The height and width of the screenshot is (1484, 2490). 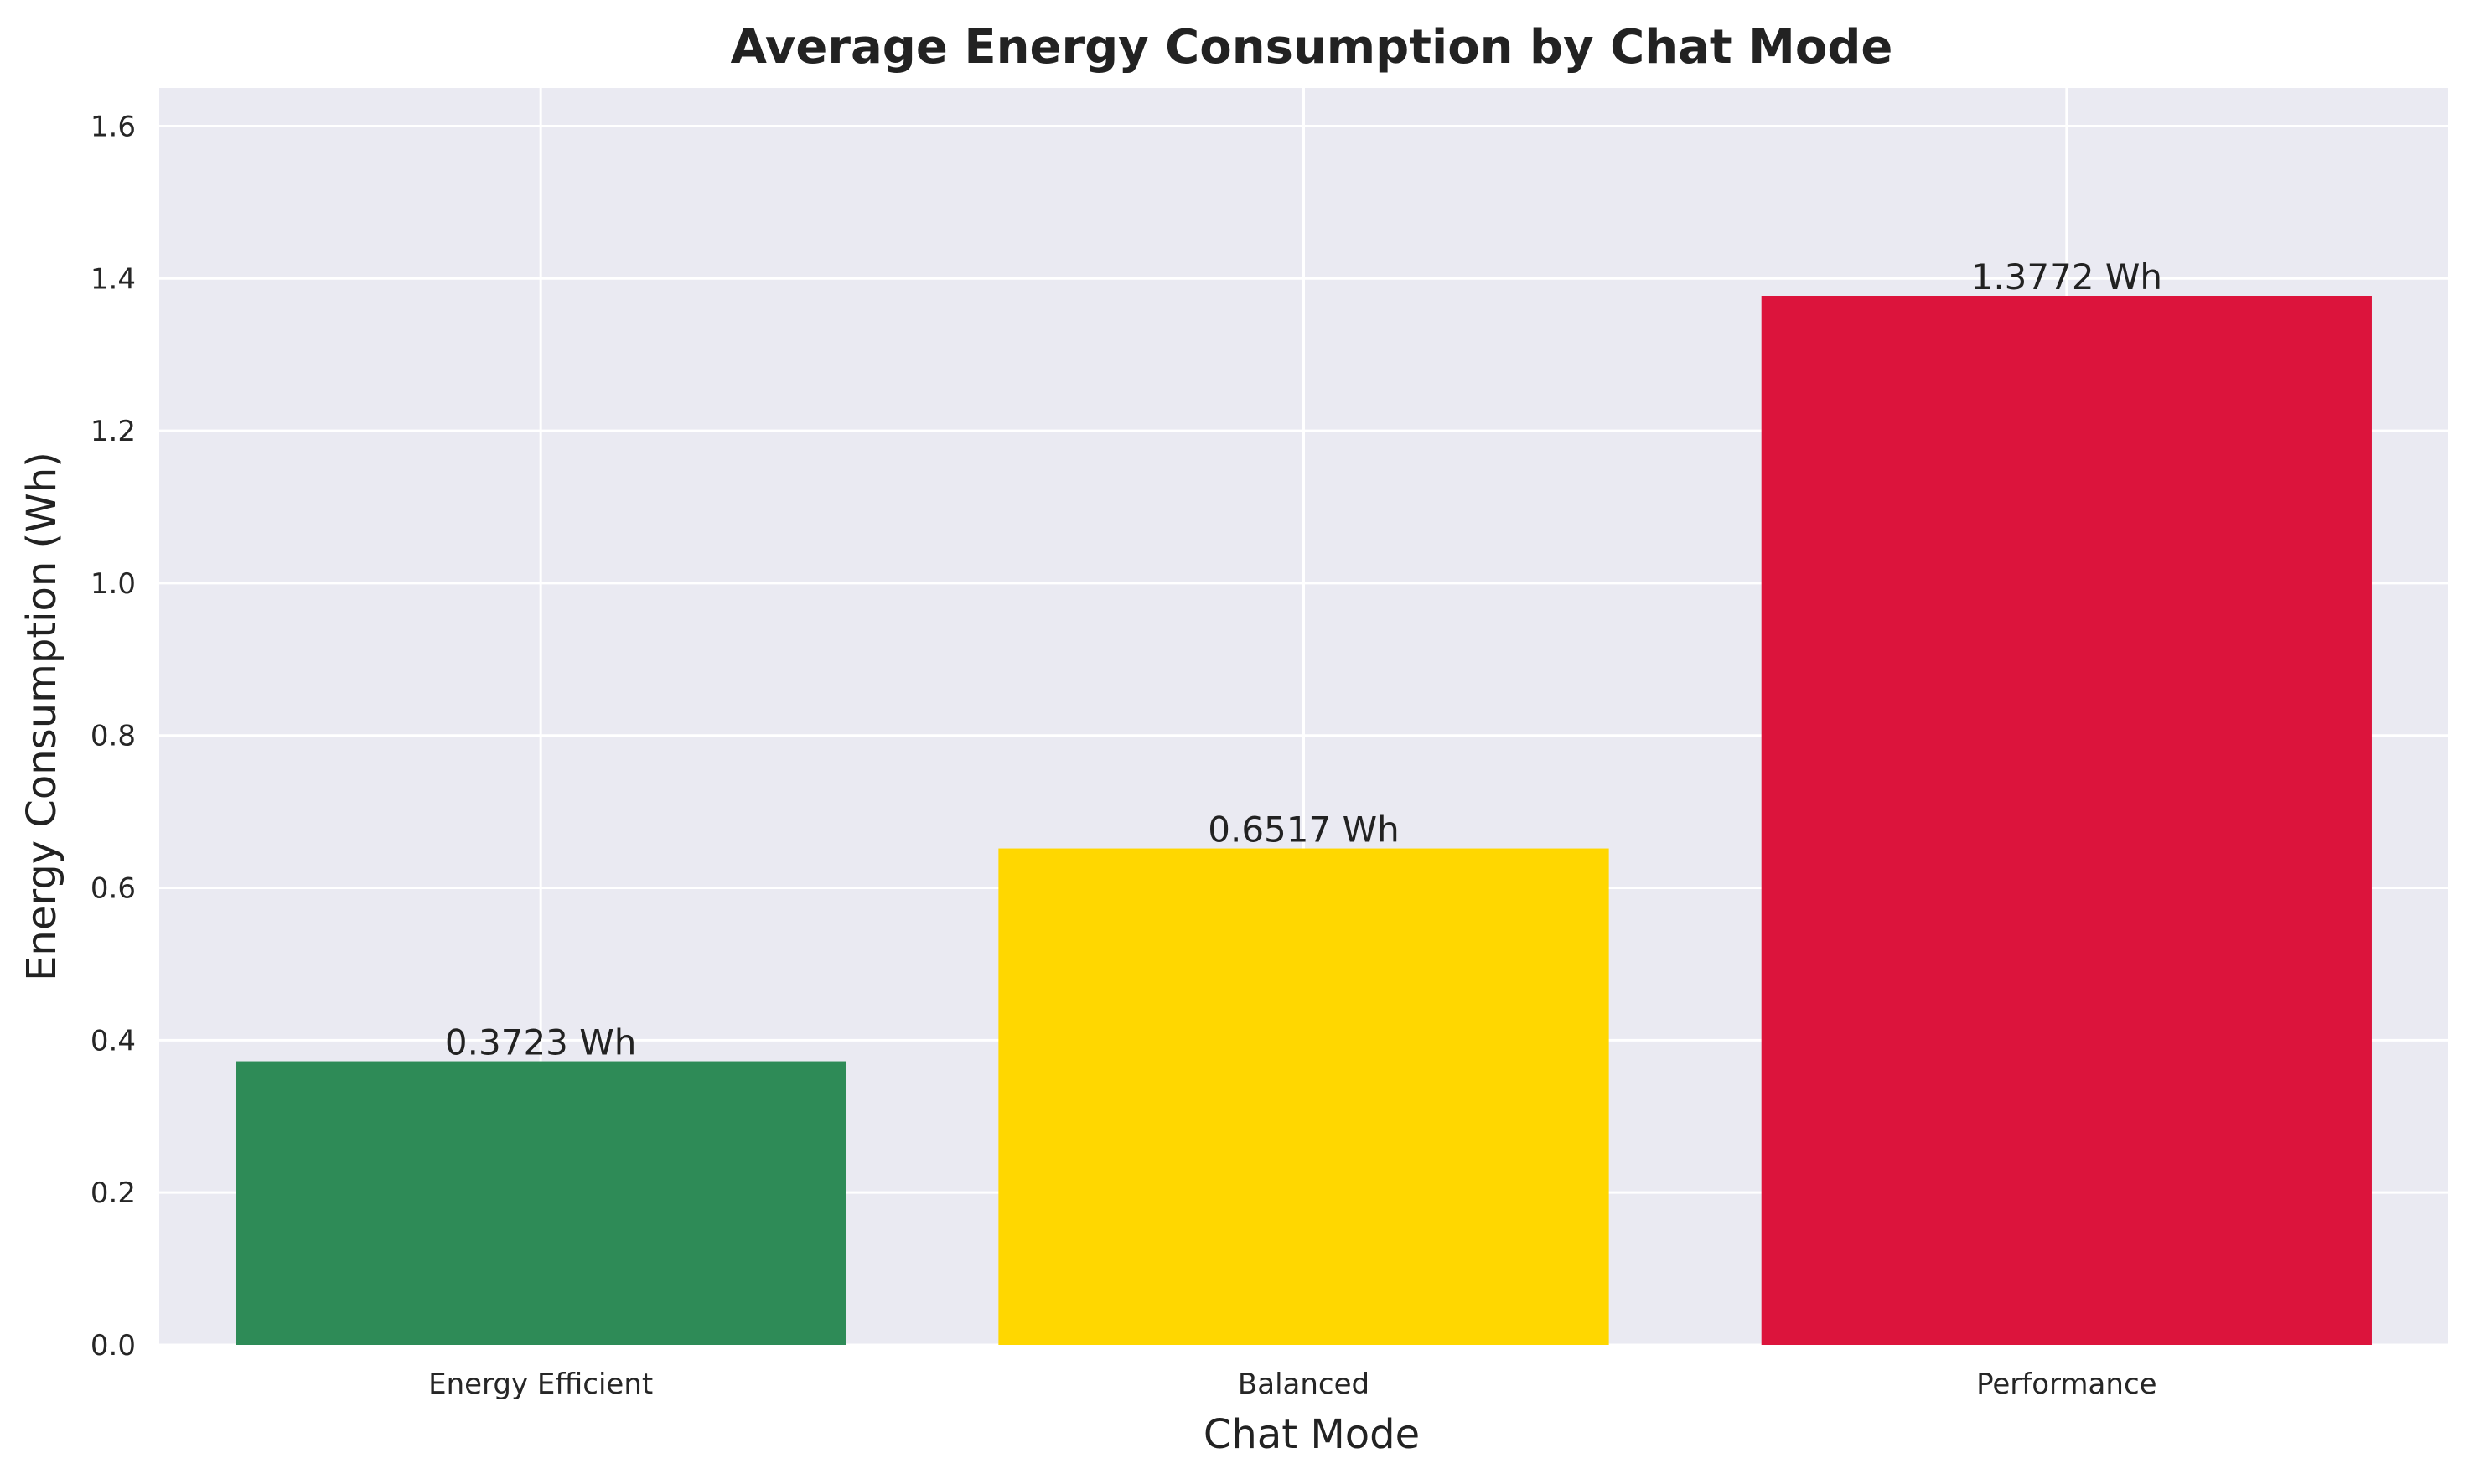 What do you see at coordinates (1303, 1384) in the screenshot?
I see `x-tick-label: Balanced` at bounding box center [1303, 1384].